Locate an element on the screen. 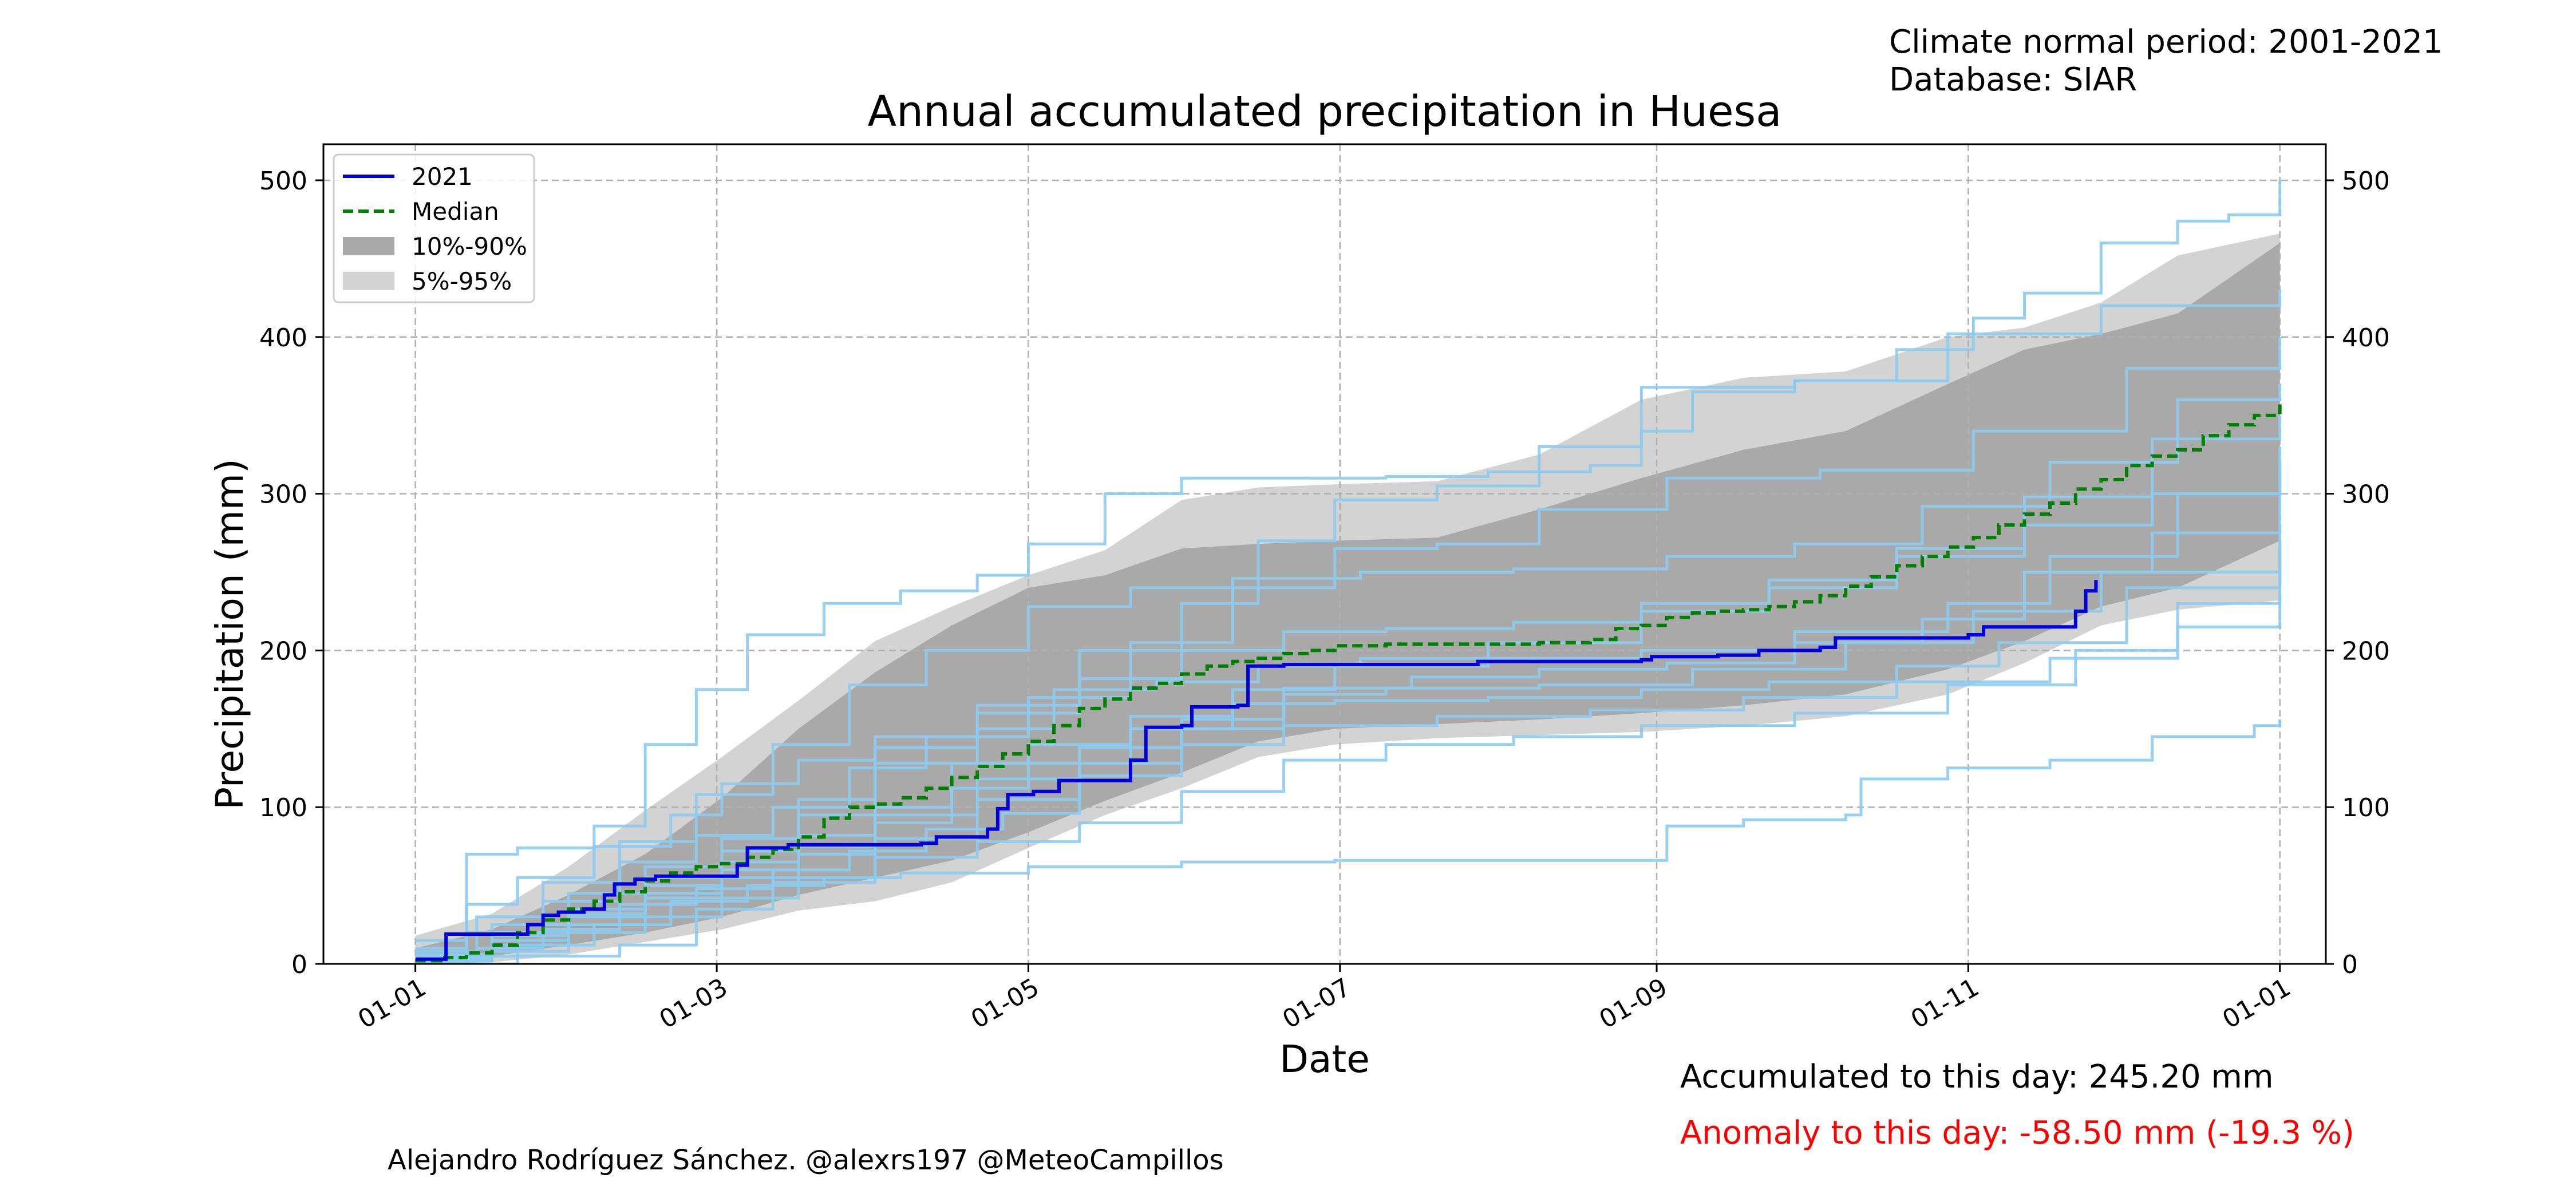  y-axis-label: Precipitation (mm) is located at coordinates (230, 634).